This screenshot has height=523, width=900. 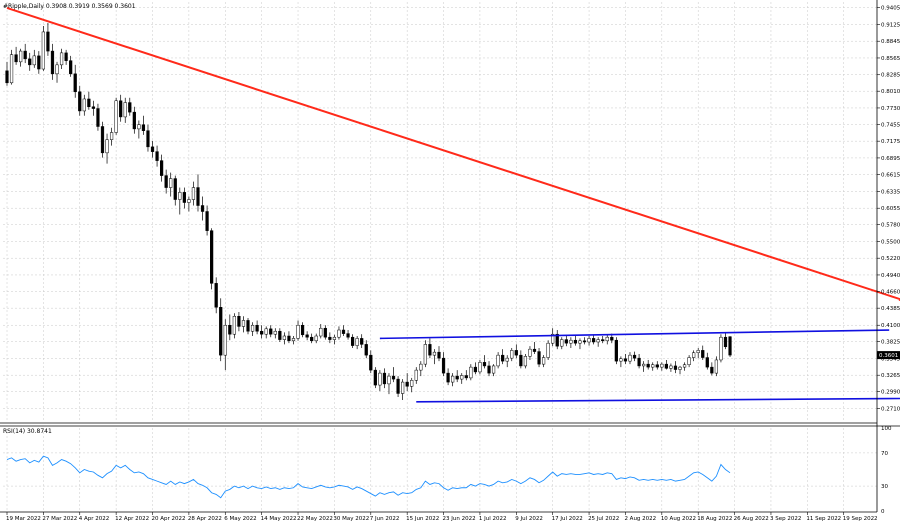 What do you see at coordinates (890, 393) in the screenshot?
I see `price-tick-label: 0.2990` at bounding box center [890, 393].